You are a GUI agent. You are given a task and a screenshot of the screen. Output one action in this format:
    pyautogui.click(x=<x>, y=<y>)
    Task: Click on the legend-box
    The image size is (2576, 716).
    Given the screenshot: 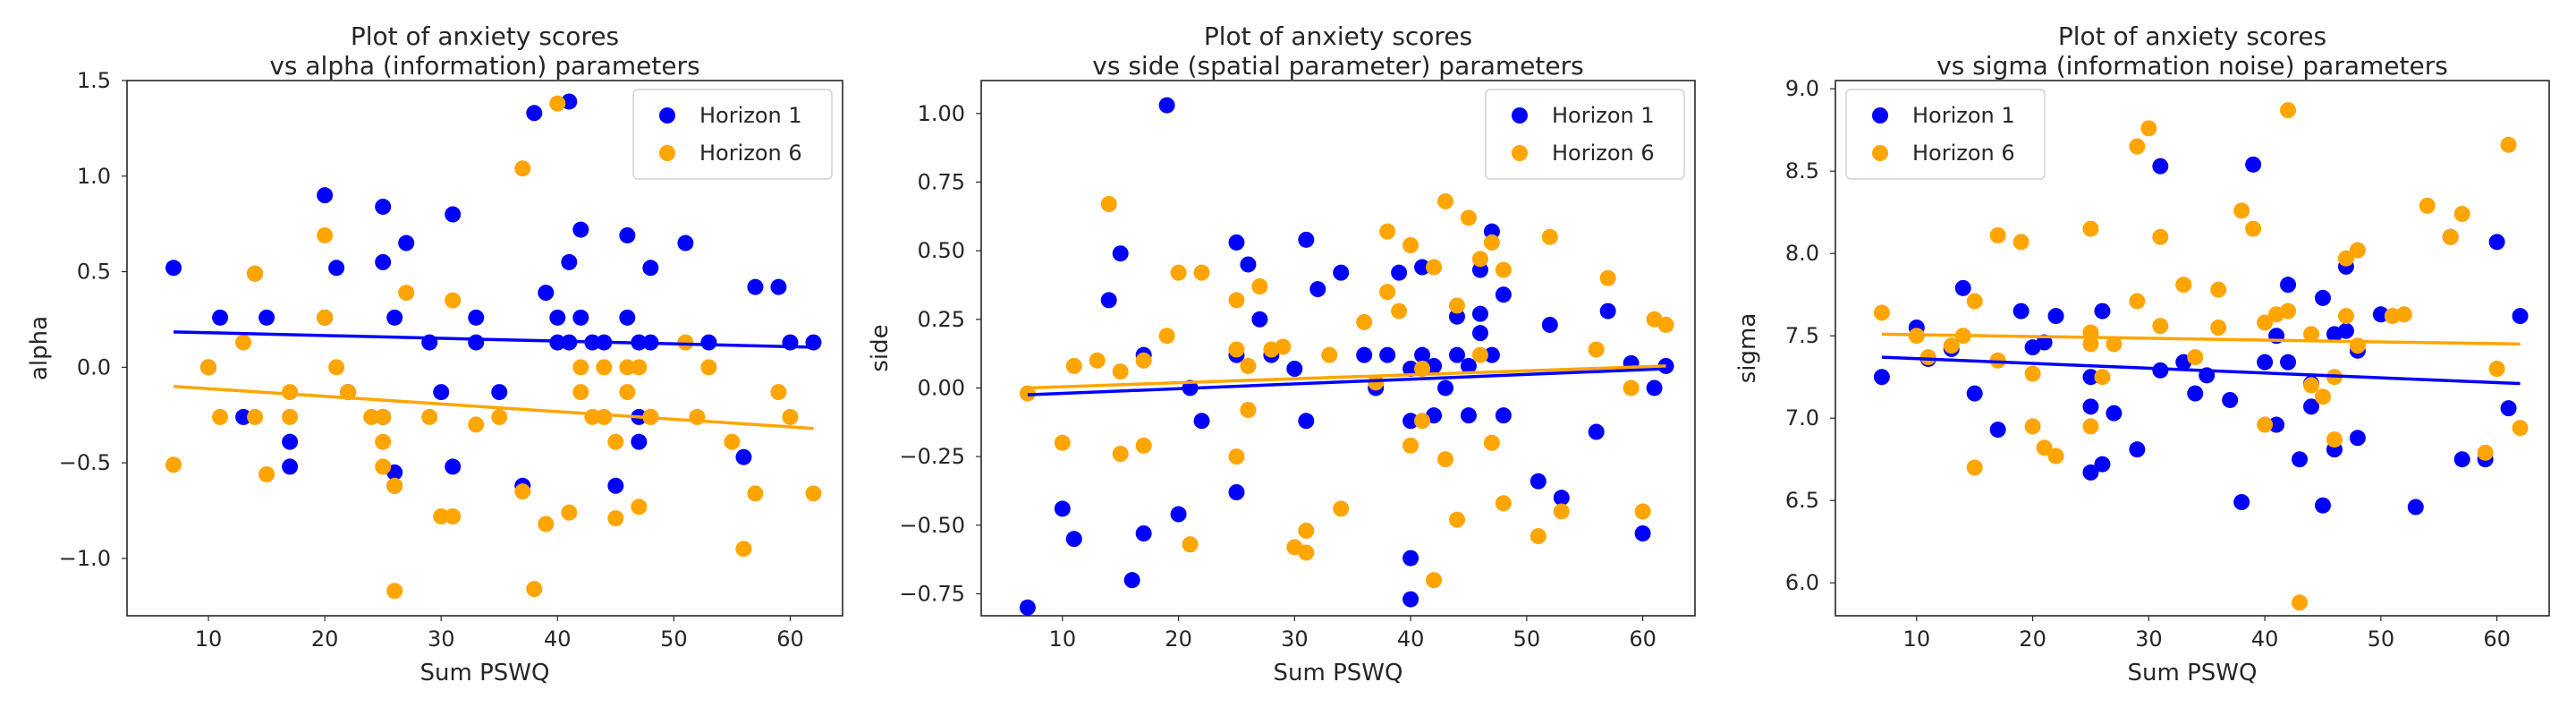 What is the action you would take?
    pyautogui.click(x=1945, y=134)
    